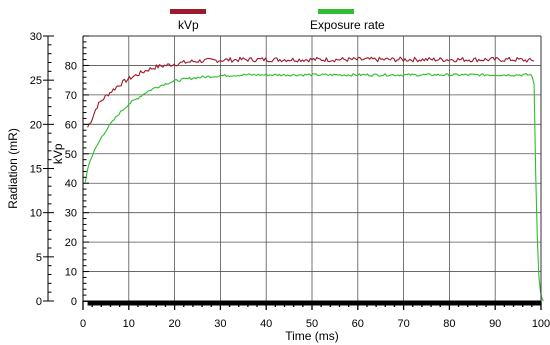  What do you see at coordinates (71, 243) in the screenshot?
I see `kvp-tick-label: 20` at bounding box center [71, 243].